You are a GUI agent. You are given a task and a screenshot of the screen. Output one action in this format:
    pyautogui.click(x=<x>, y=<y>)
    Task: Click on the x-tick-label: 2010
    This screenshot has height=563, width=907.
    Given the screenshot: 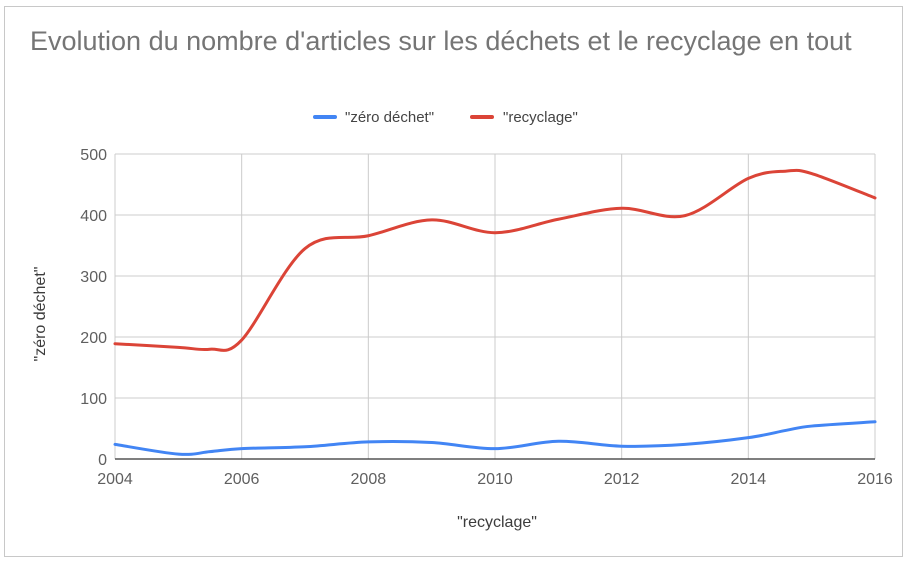 What is the action you would take?
    pyautogui.click(x=495, y=479)
    